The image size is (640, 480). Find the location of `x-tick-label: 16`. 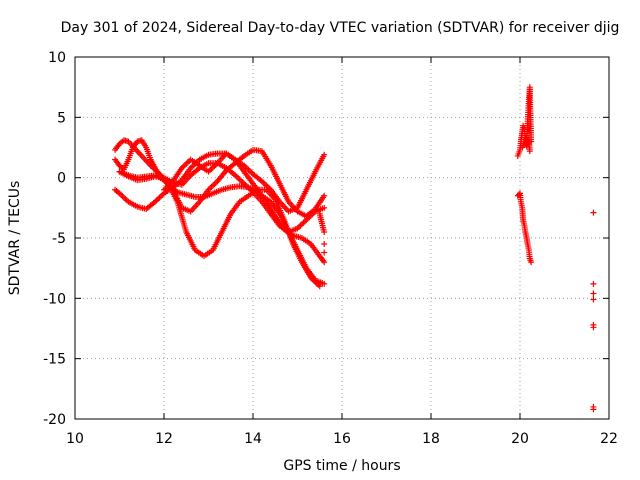

x-tick-label: 16 is located at coordinates (342, 439).